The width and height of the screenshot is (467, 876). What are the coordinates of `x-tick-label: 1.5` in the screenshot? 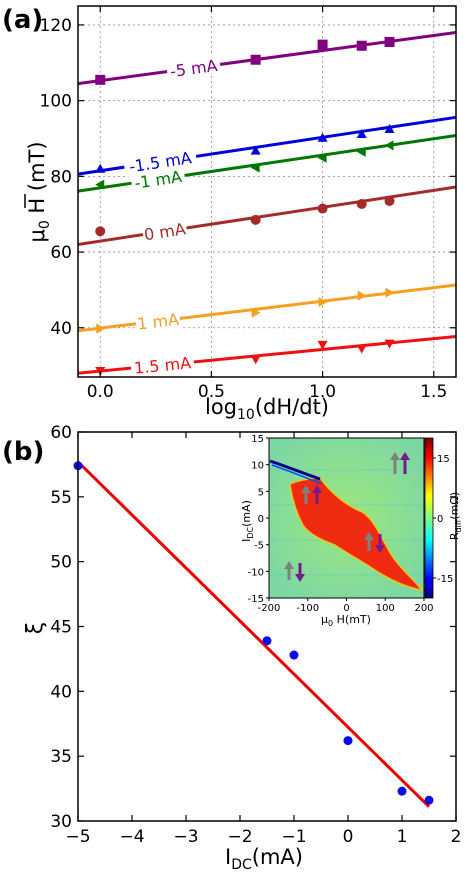 It's located at (433, 392).